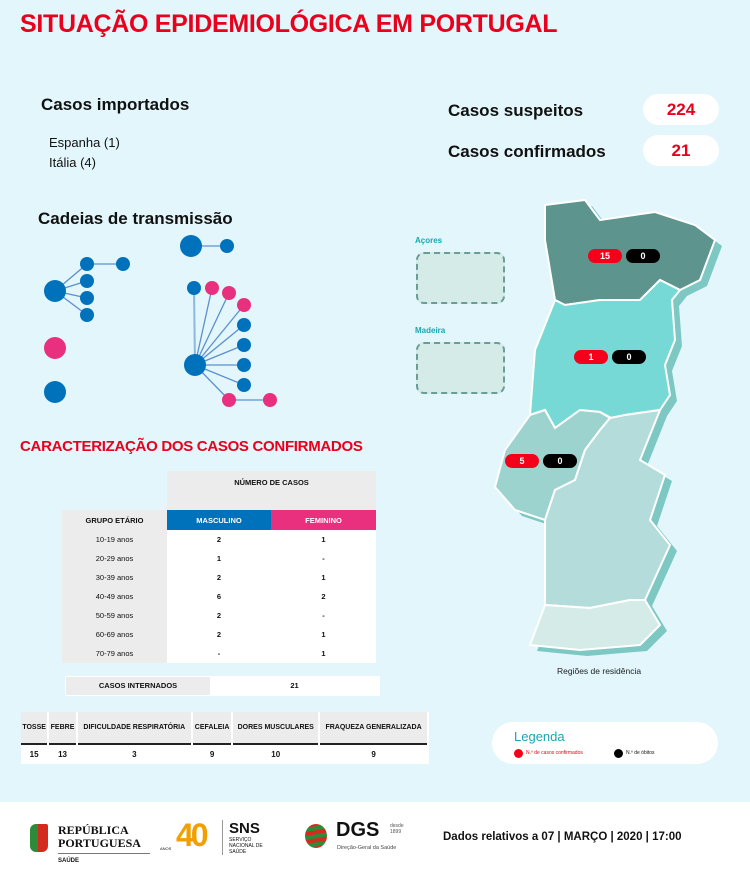  What do you see at coordinates (84, 153) in the screenshot?
I see `imported-list: Espanha (1) Itália (4)` at bounding box center [84, 153].